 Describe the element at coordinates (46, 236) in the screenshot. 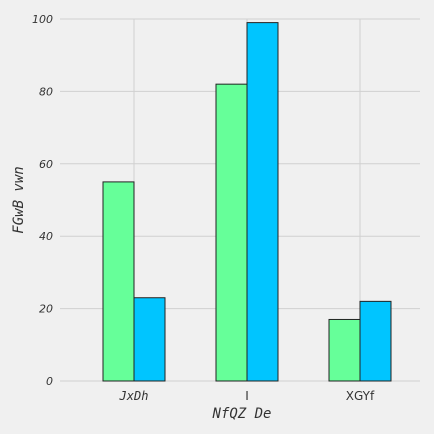

I see `y-tick-label: 40` at that location.